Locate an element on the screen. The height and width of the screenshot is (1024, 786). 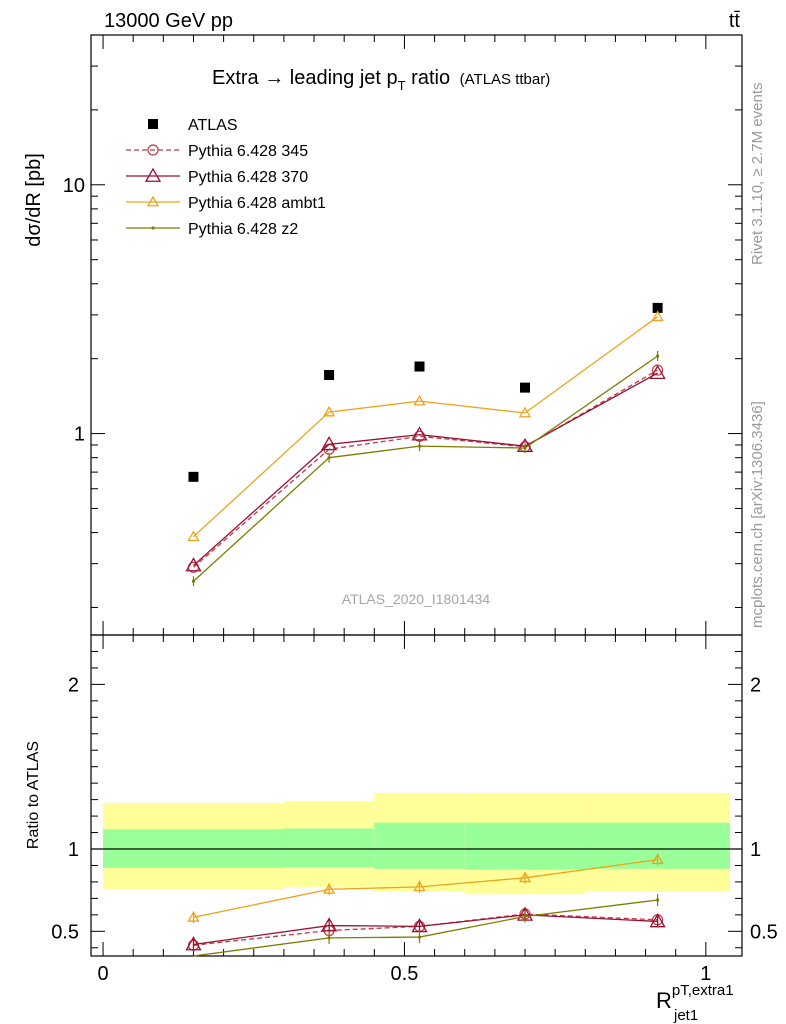
ratio-x-tick-label: 1 is located at coordinates (705, 974).